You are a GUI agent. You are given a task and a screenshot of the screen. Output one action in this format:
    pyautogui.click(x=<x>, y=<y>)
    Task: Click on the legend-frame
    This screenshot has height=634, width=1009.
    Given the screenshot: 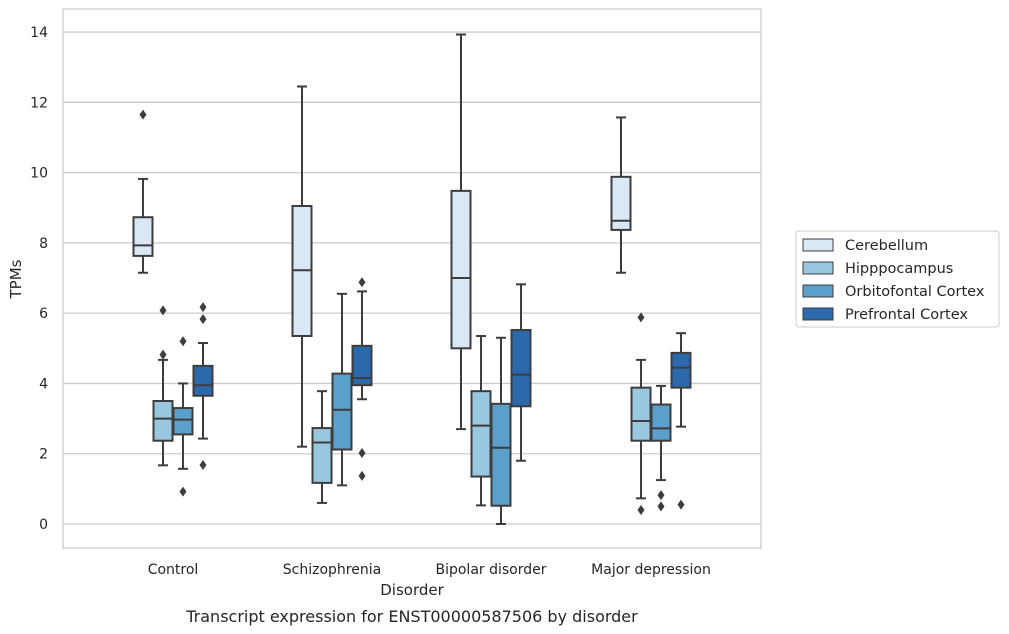 What is the action you would take?
    pyautogui.click(x=897, y=279)
    